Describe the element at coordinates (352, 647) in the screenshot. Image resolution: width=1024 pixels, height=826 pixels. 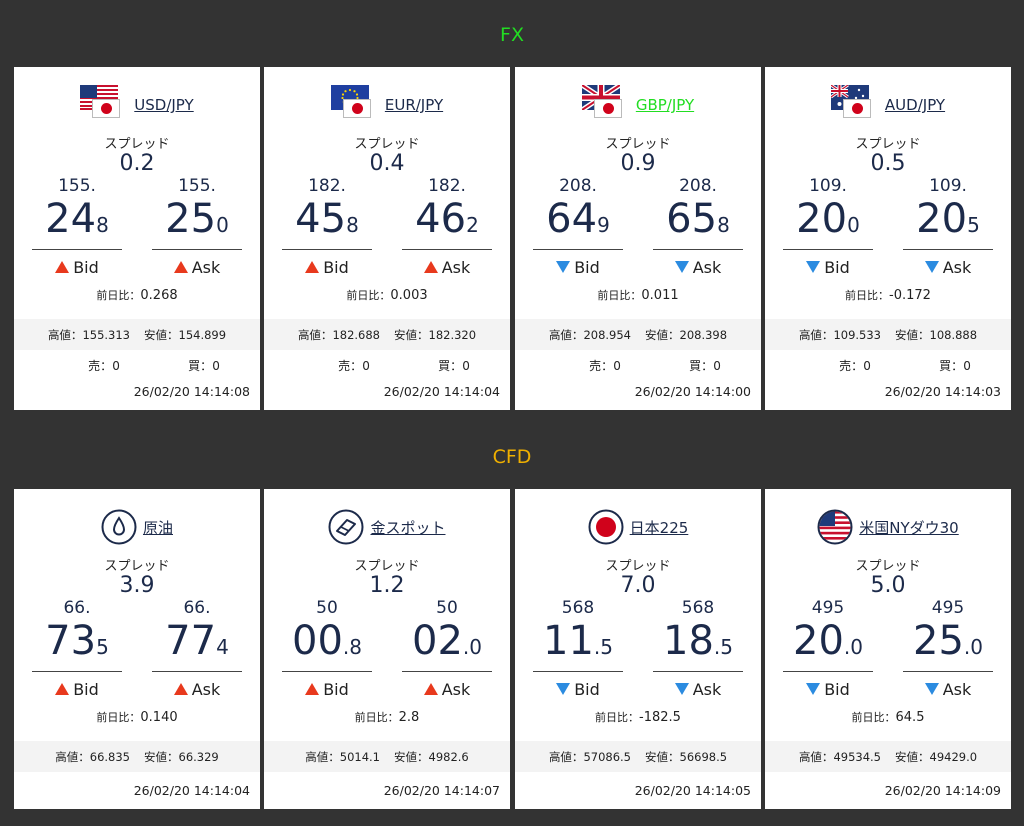
I see `bid-price-fraction: .8` at that location.